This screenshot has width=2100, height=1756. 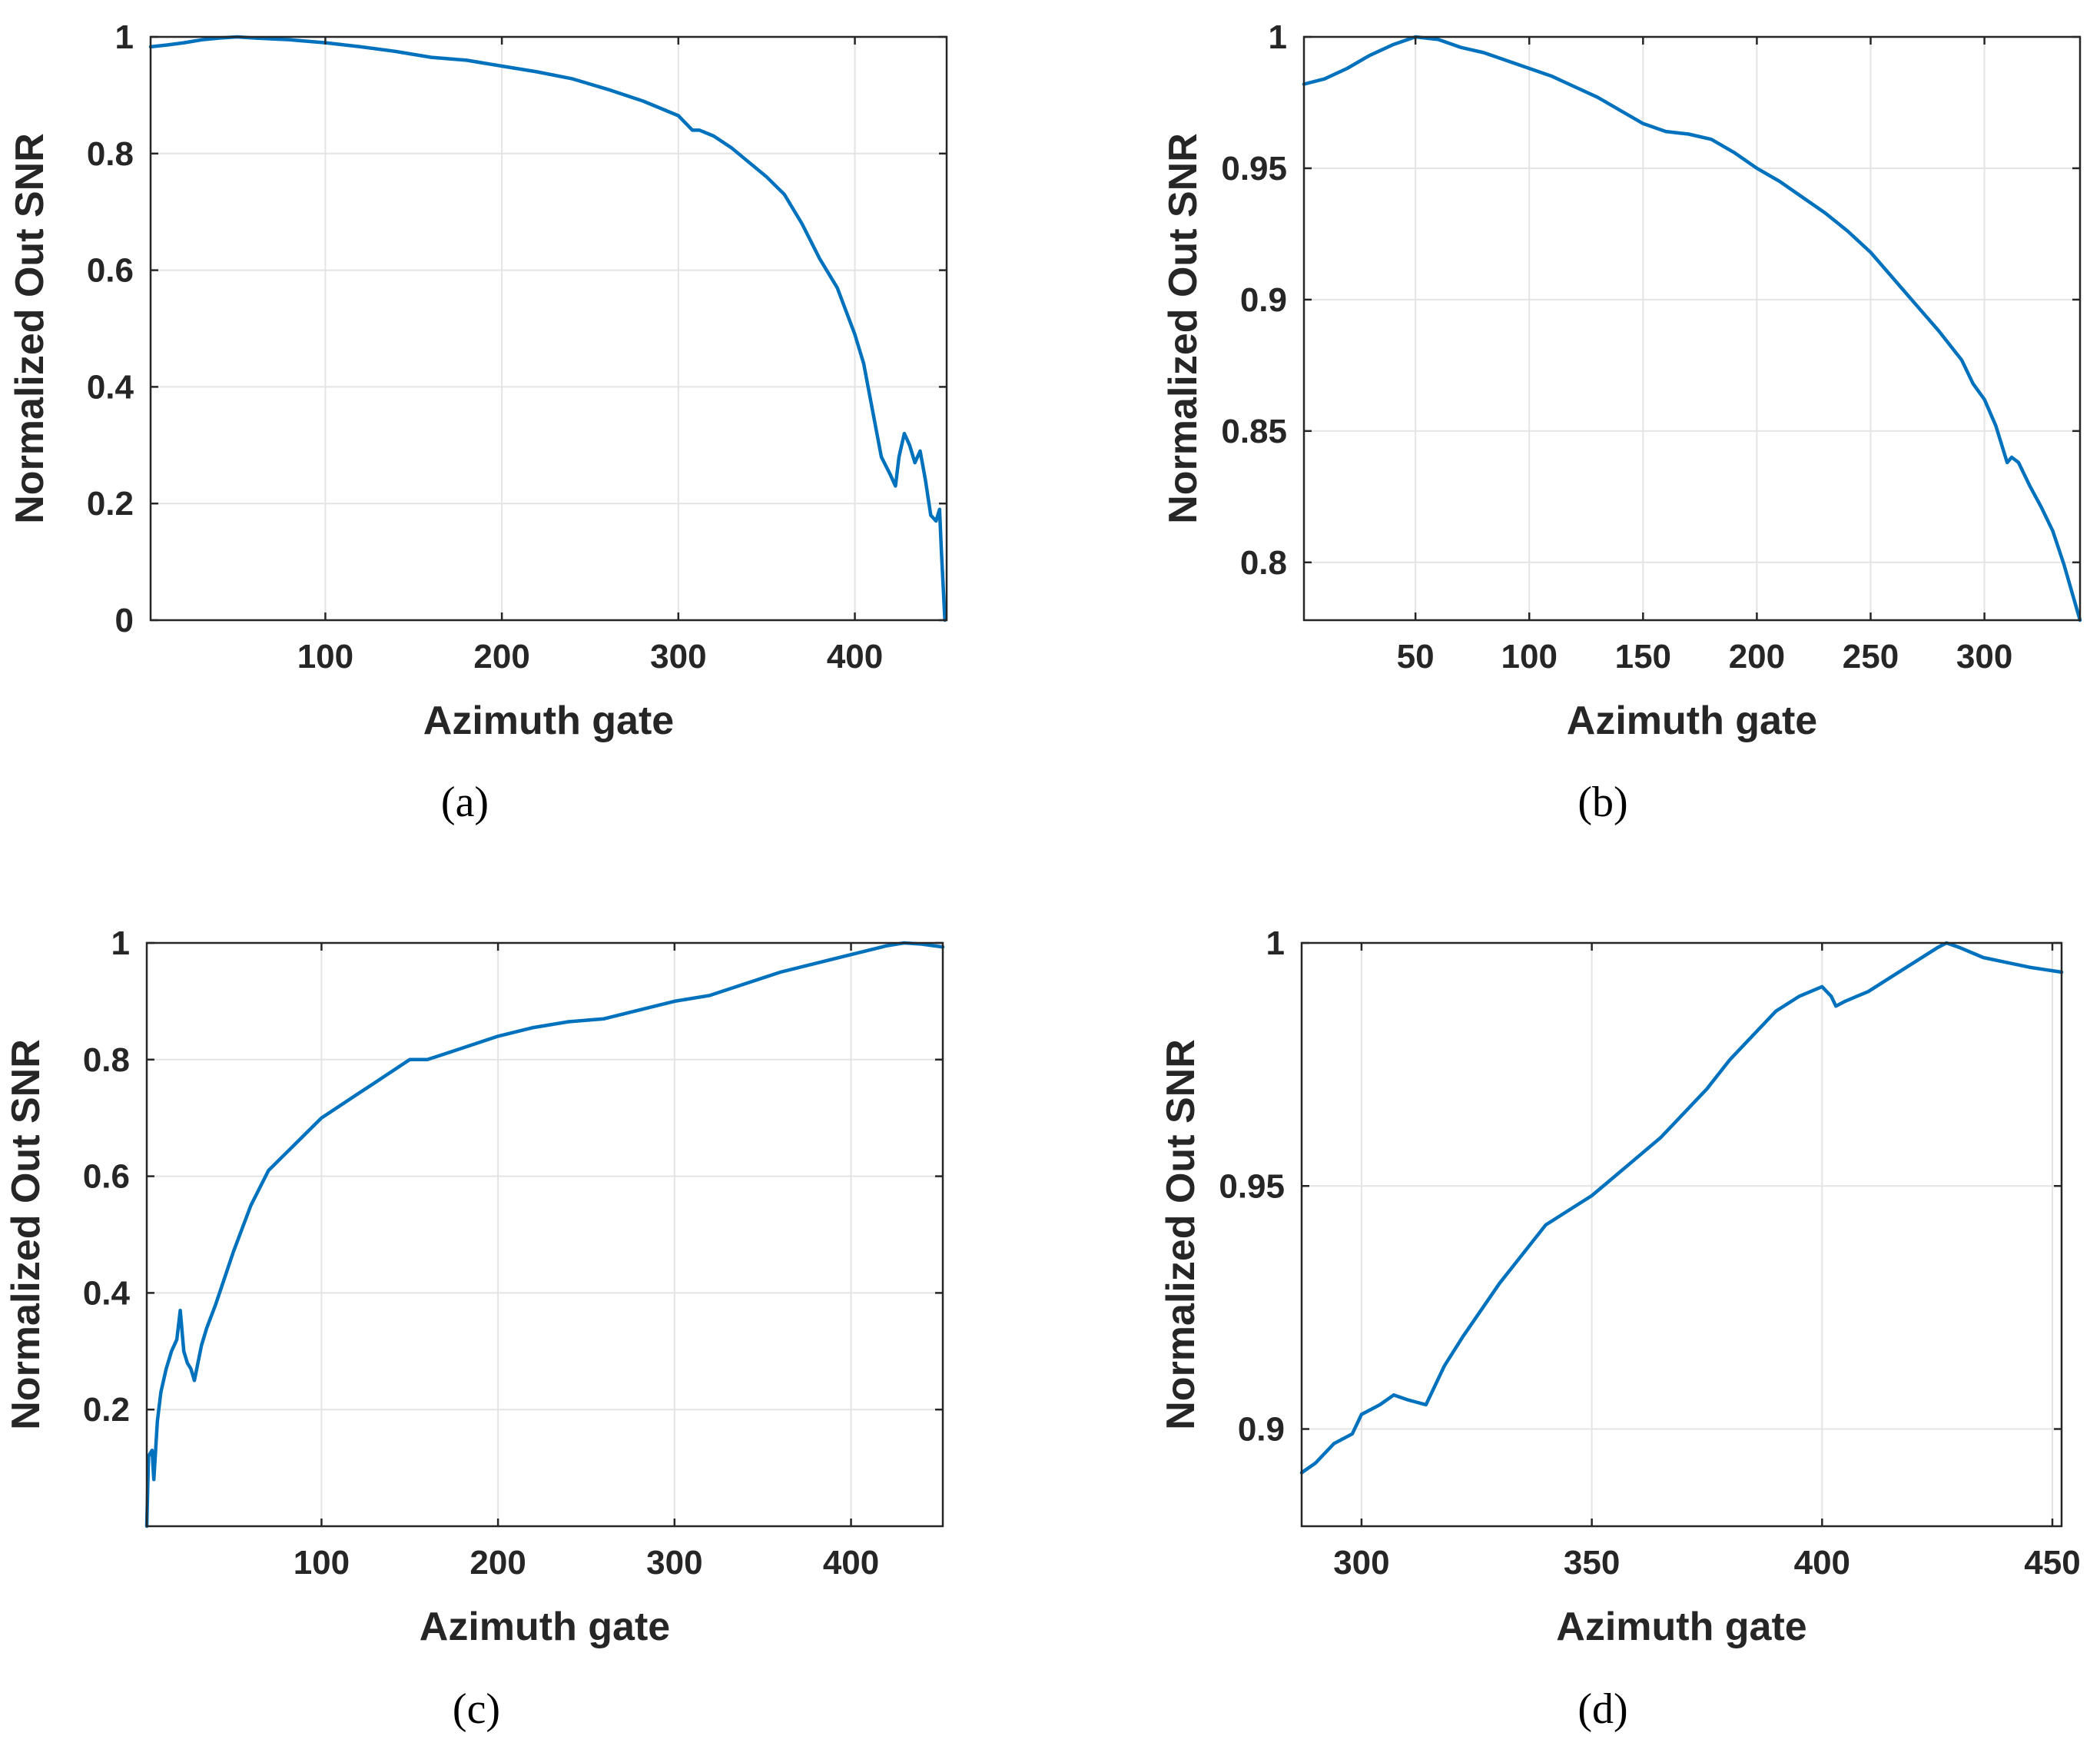 What do you see at coordinates (1643, 657) in the screenshot?
I see `x-tick-label: 150` at bounding box center [1643, 657].